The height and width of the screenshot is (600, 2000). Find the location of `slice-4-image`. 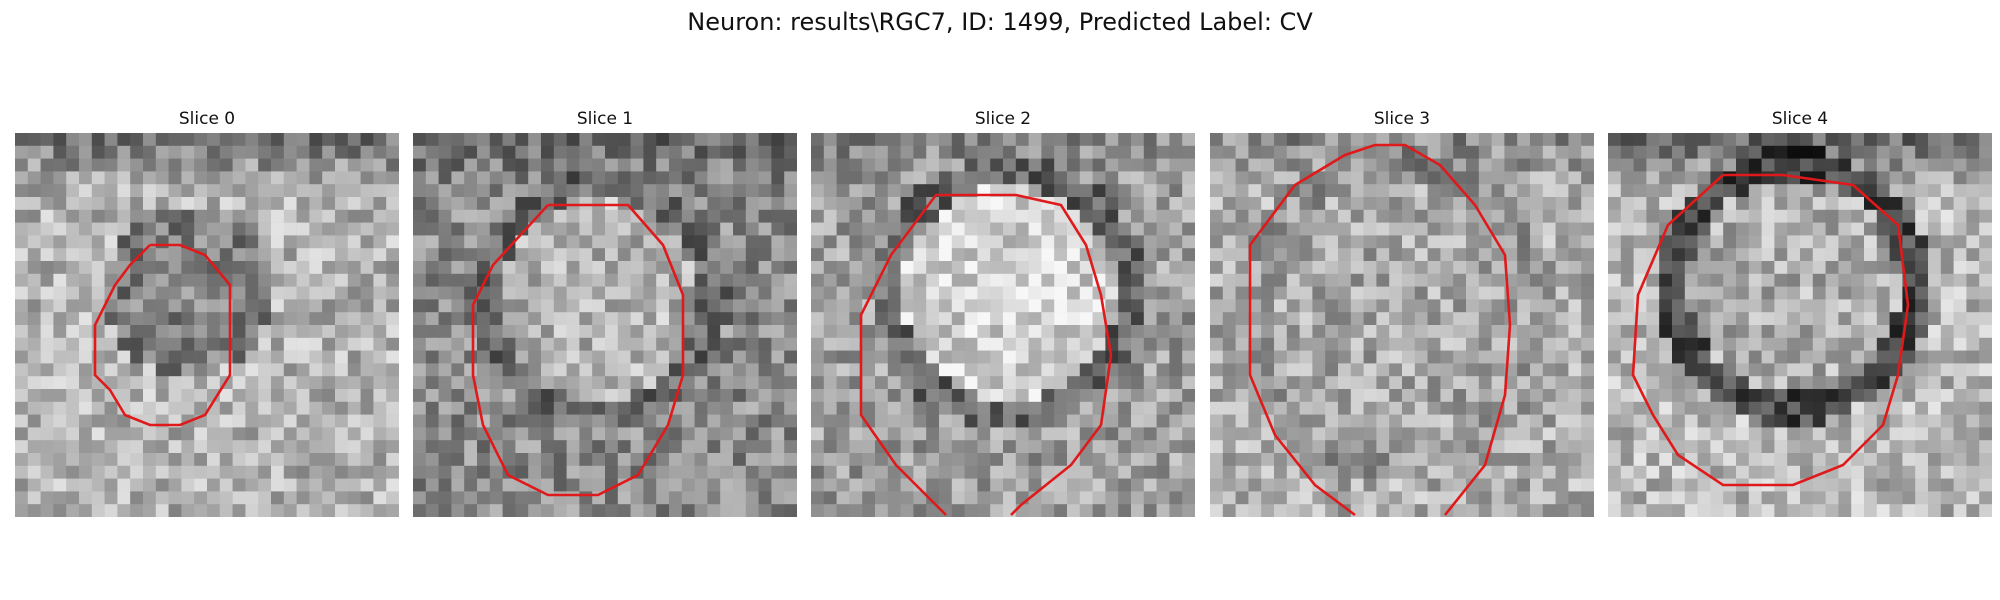

slice-4-image is located at coordinates (1800, 325).